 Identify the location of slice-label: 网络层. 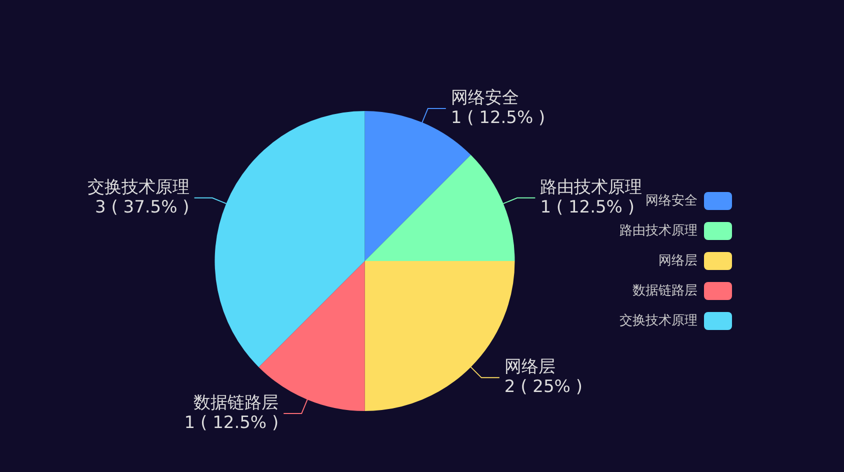
(530, 367).